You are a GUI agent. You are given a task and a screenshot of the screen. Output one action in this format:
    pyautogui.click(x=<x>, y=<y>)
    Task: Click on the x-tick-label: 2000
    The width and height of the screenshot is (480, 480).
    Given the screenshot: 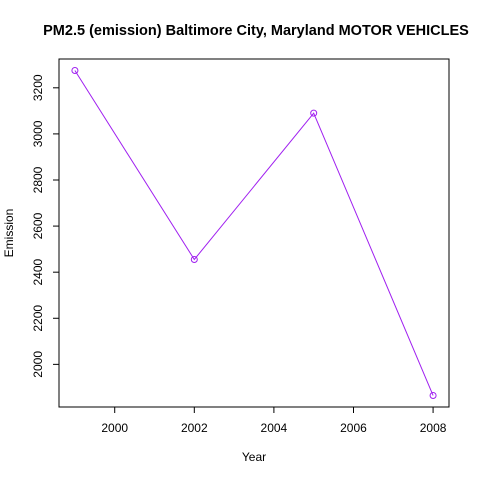 What is the action you would take?
    pyautogui.click(x=114, y=428)
    